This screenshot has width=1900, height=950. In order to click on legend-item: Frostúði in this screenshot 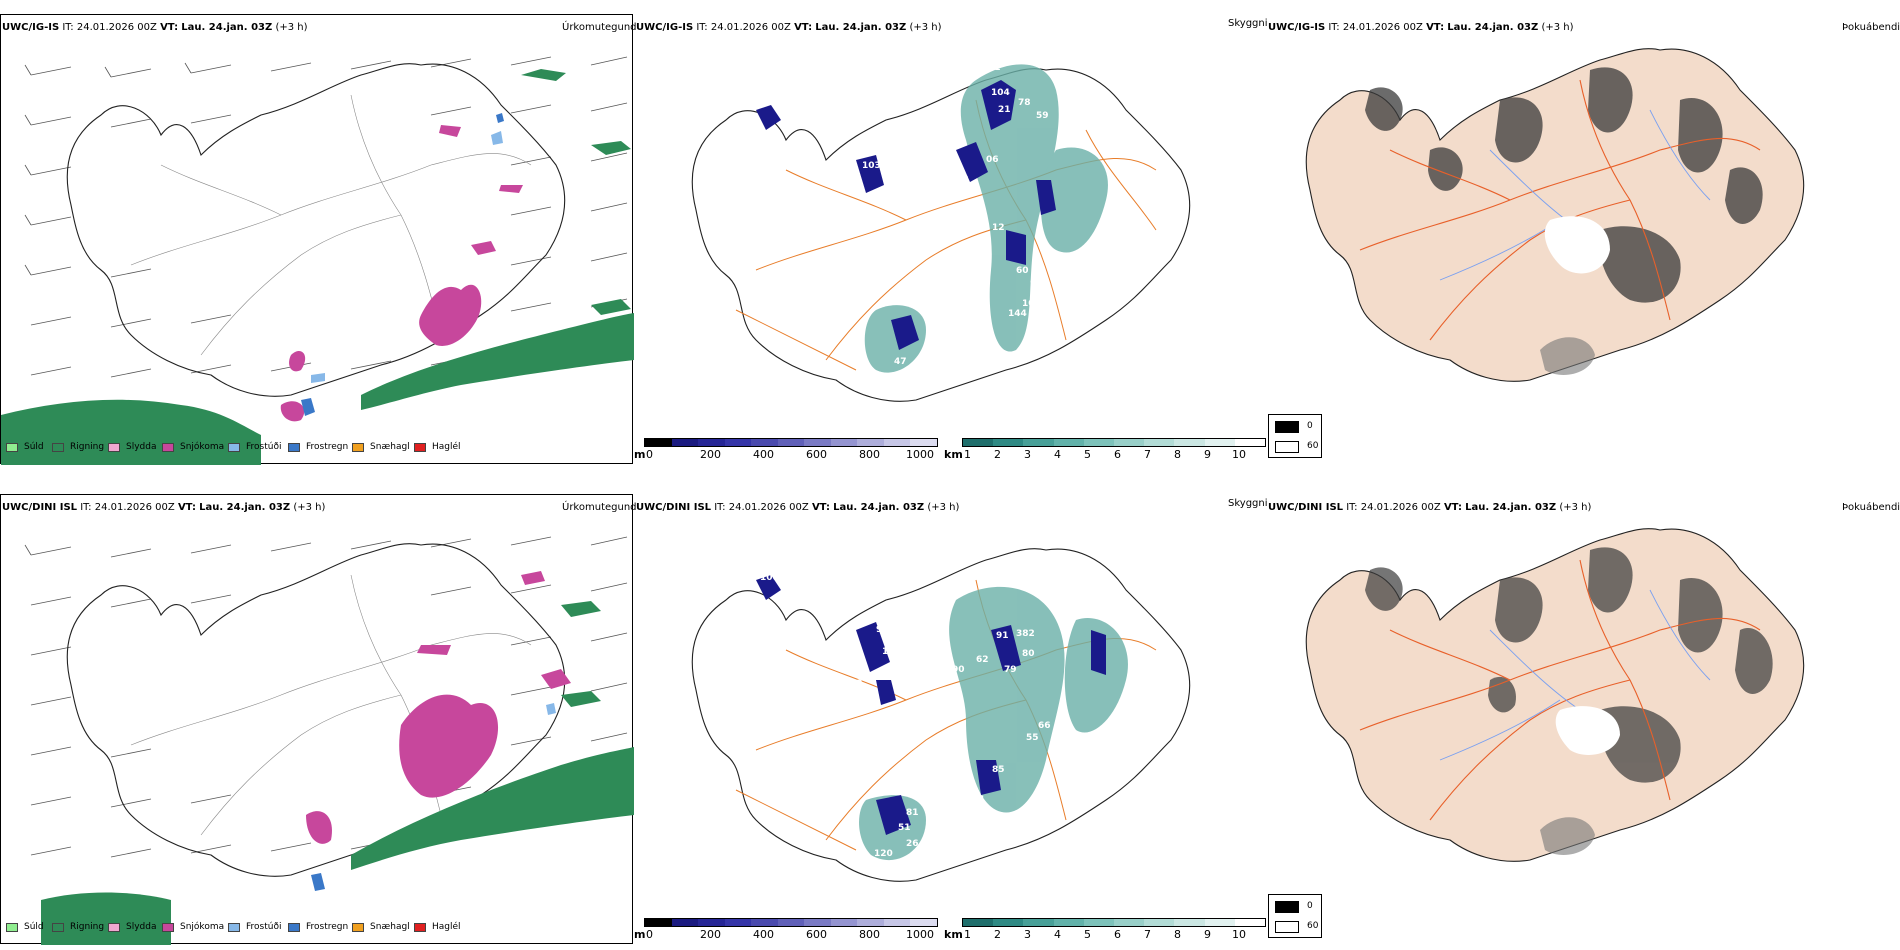, I will do `click(254, 447)`.